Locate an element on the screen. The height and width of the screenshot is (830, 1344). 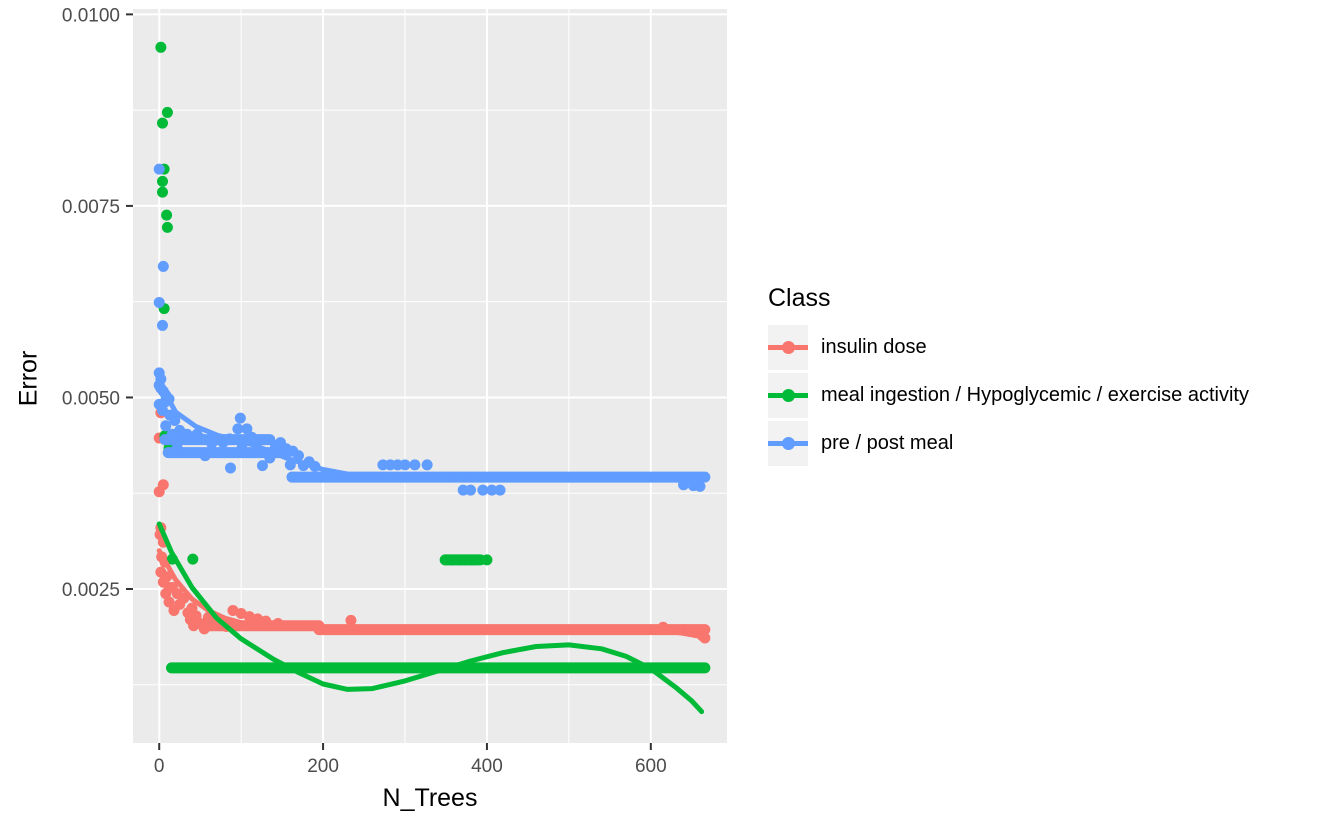
legend-item-label: pre / post meal is located at coordinates (887, 443).